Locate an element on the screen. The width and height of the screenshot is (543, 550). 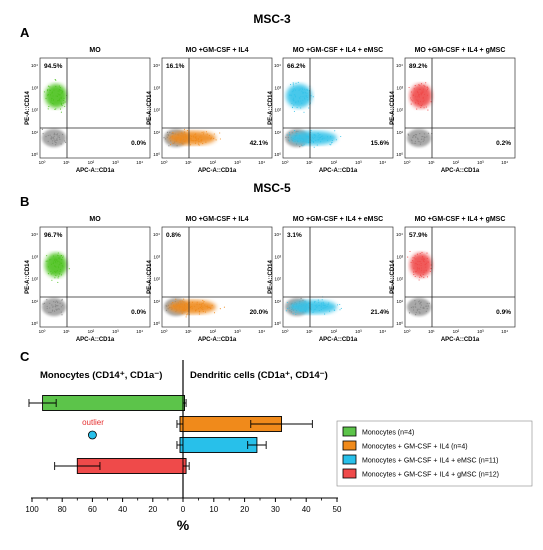
lower-right-percent: 20.0% is located at coordinates (259, 312).